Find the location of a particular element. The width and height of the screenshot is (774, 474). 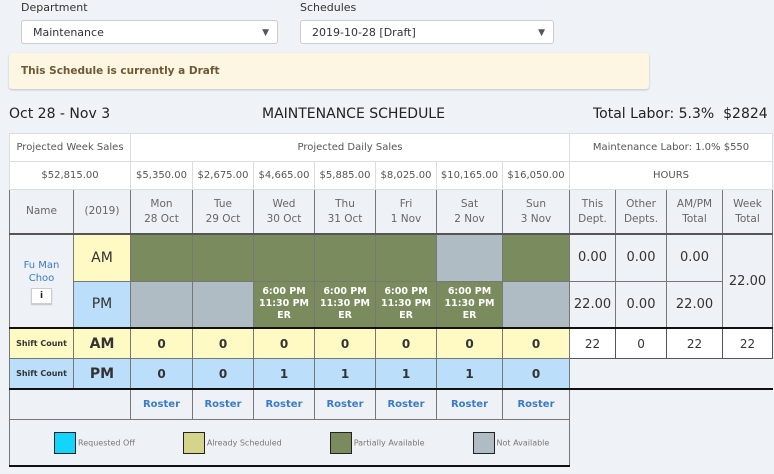

day-header-sat: Sat 2 Nov is located at coordinates (469, 212).